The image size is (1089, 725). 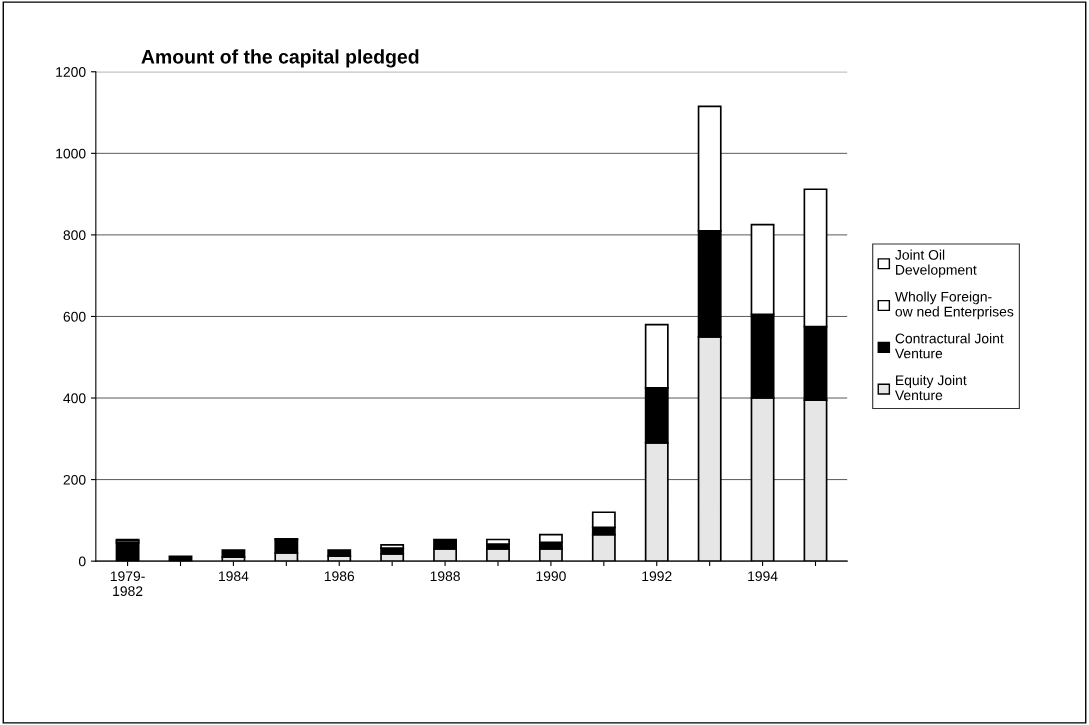 I want to click on y-tick-label: 200, so click(x=74, y=479).